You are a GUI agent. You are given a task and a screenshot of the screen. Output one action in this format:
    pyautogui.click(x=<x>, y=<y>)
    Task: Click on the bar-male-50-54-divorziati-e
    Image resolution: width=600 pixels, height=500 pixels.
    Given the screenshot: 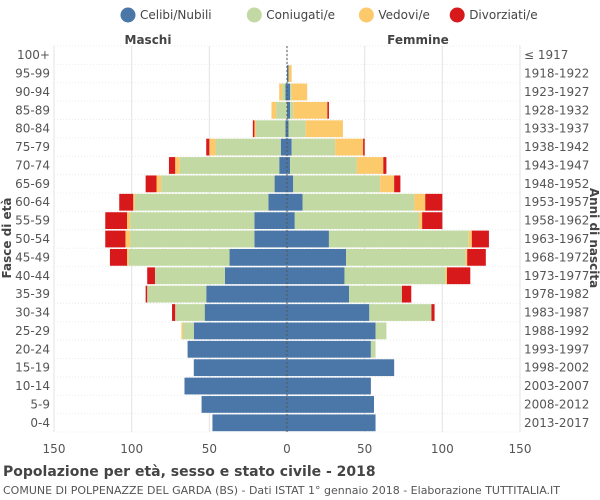 What is the action you would take?
    pyautogui.click(x=115, y=239)
    